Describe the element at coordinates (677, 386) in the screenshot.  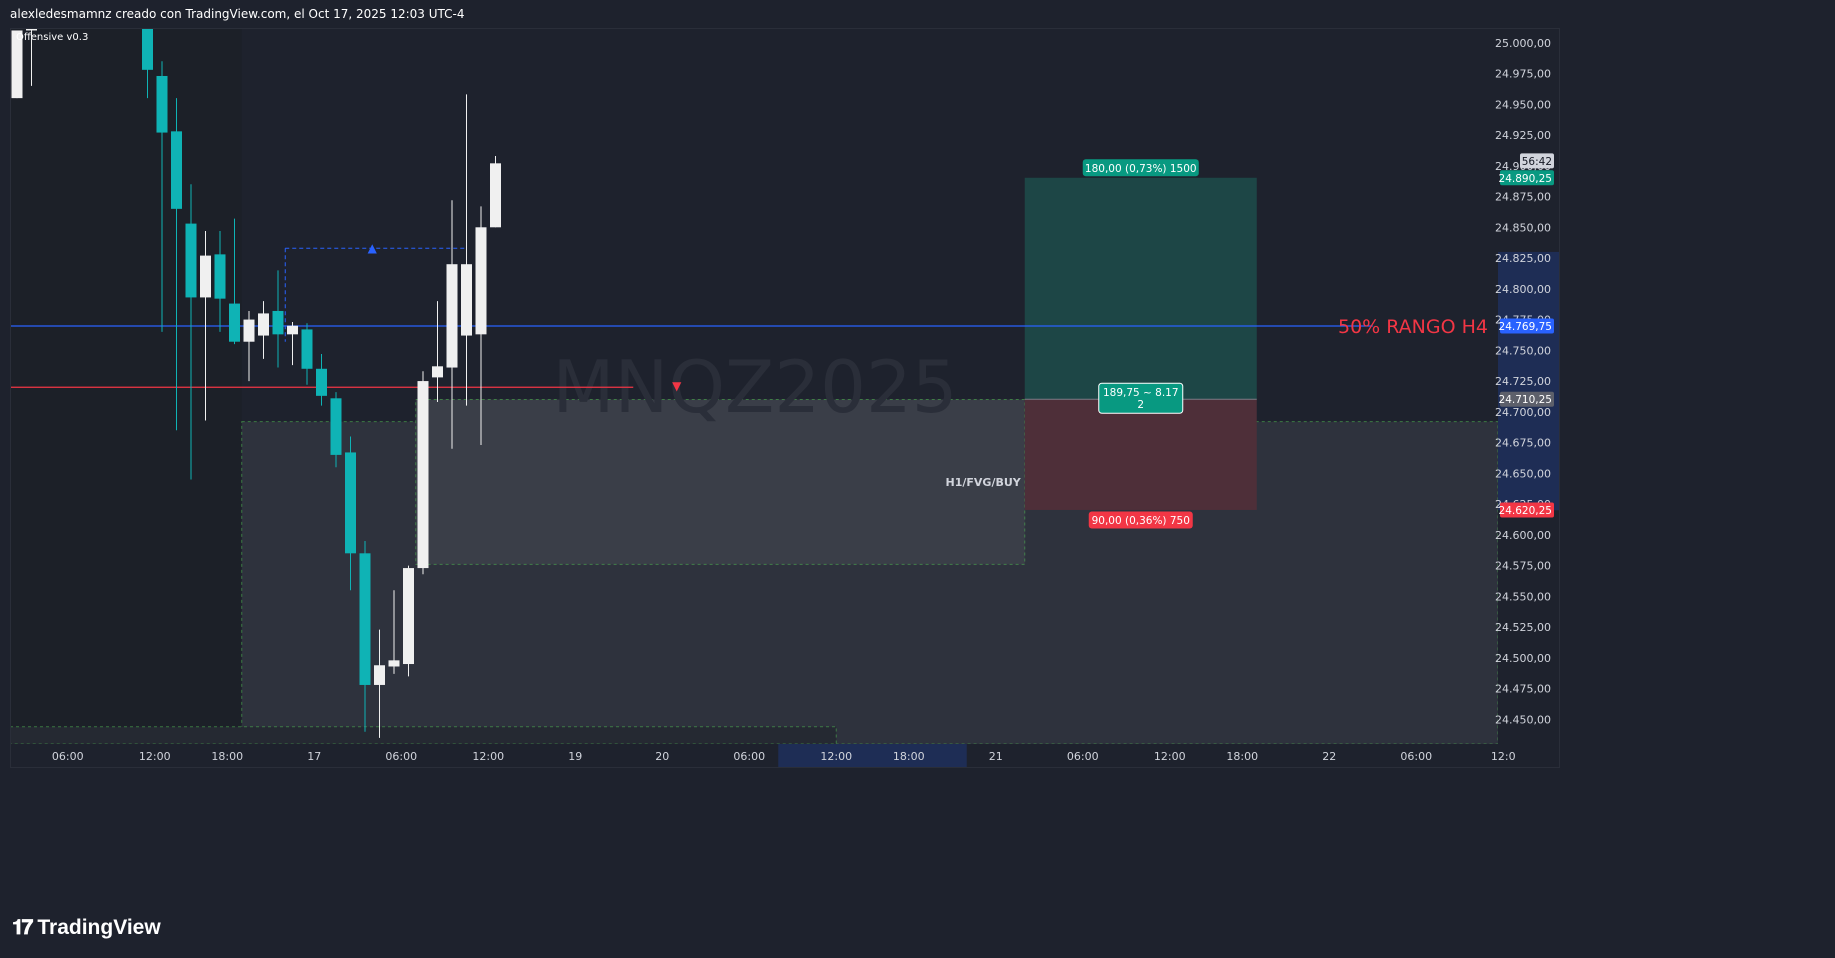
I see `down-arrow-icon: ▼` at that location.